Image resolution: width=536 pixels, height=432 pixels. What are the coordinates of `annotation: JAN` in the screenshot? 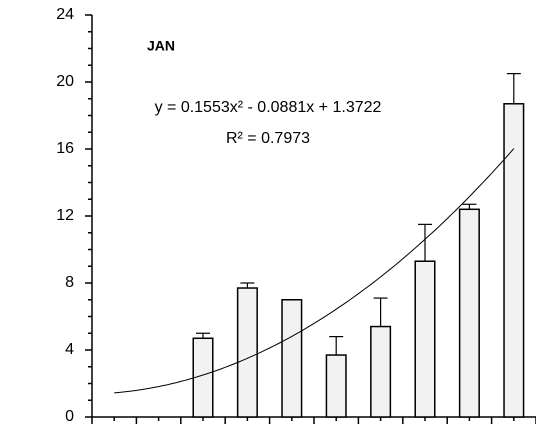 It's located at (161, 46).